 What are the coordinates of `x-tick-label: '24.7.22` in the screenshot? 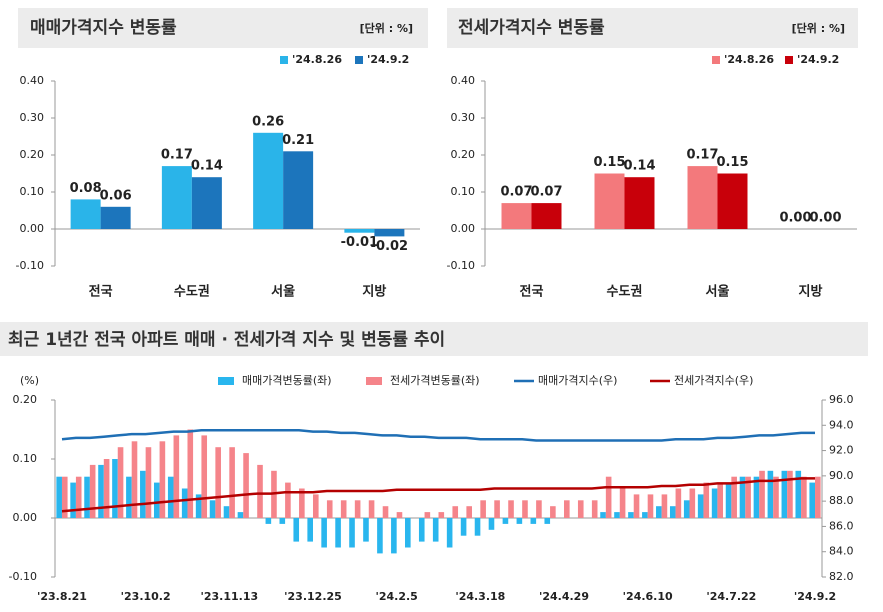 It's located at (731, 596).